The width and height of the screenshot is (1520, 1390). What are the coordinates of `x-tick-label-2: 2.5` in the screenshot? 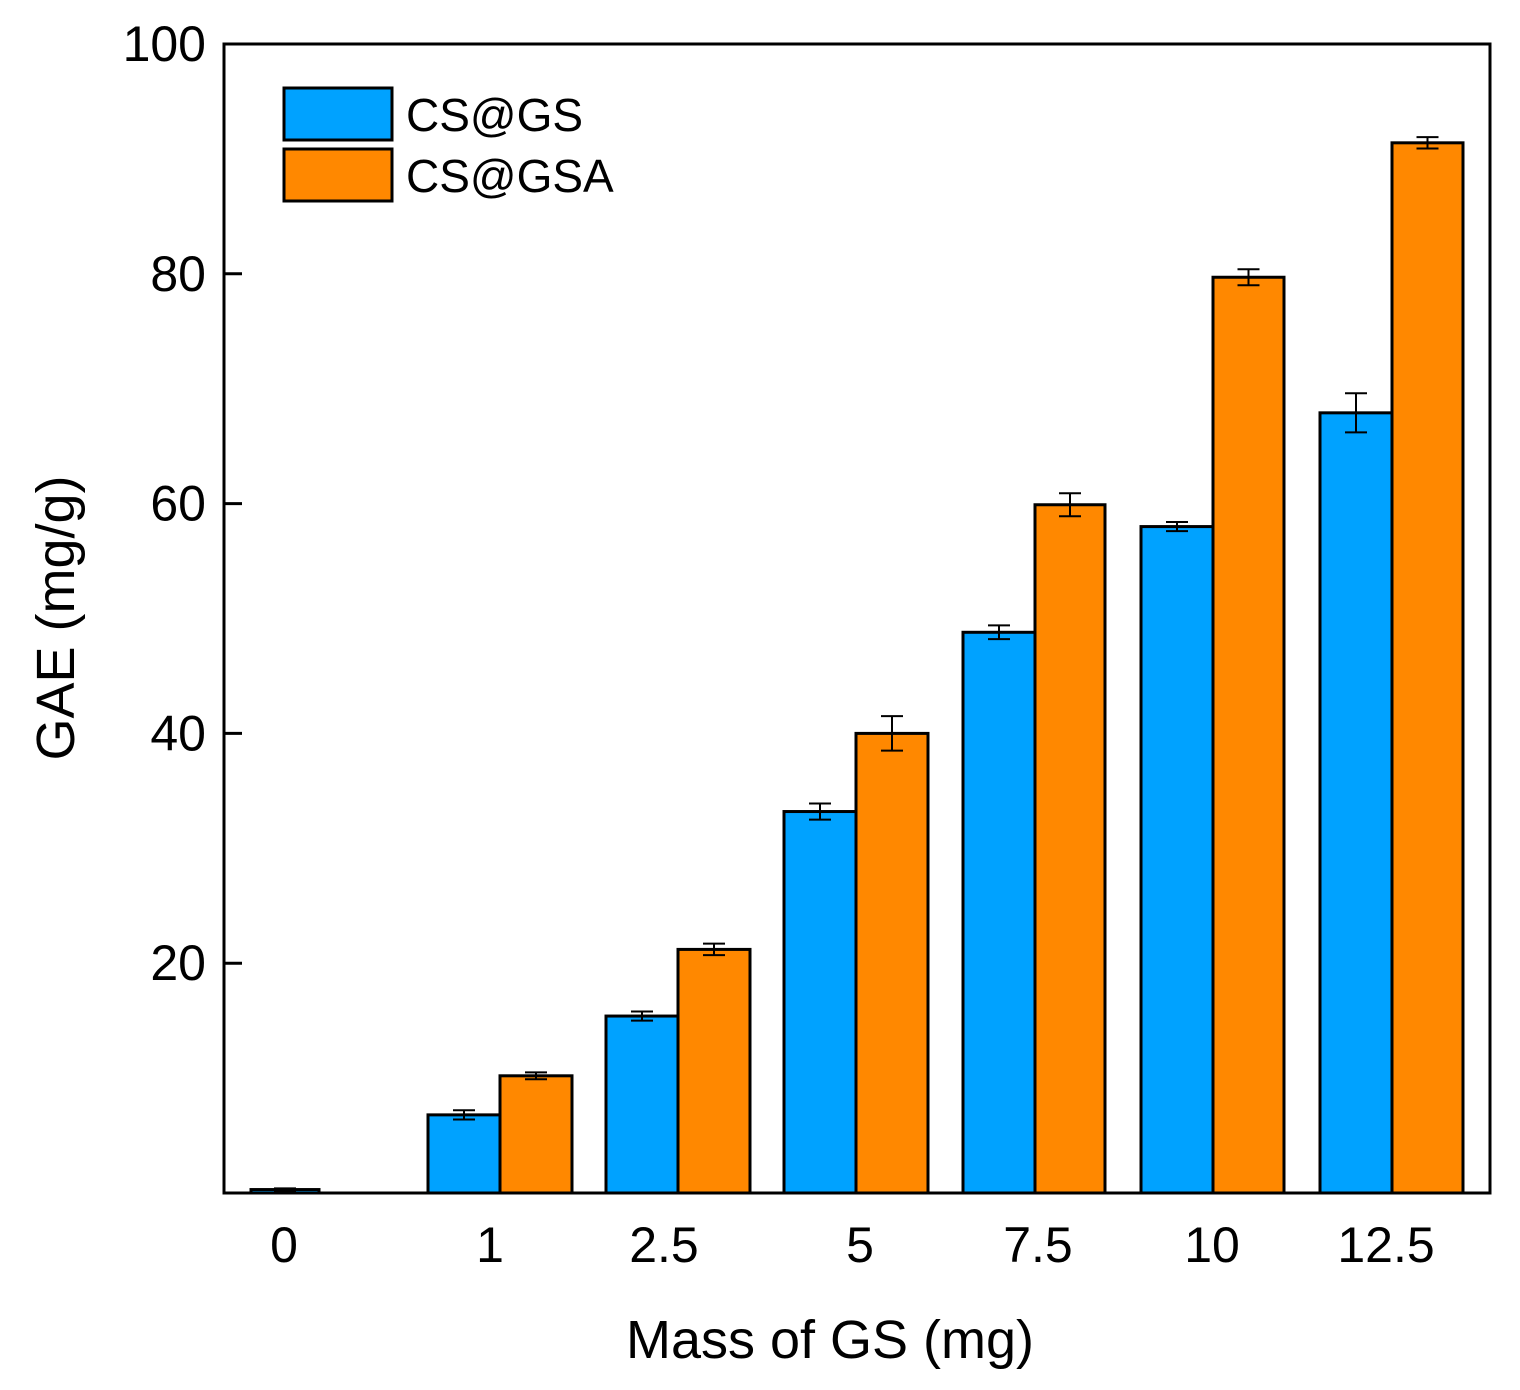 It's located at (664, 1245).